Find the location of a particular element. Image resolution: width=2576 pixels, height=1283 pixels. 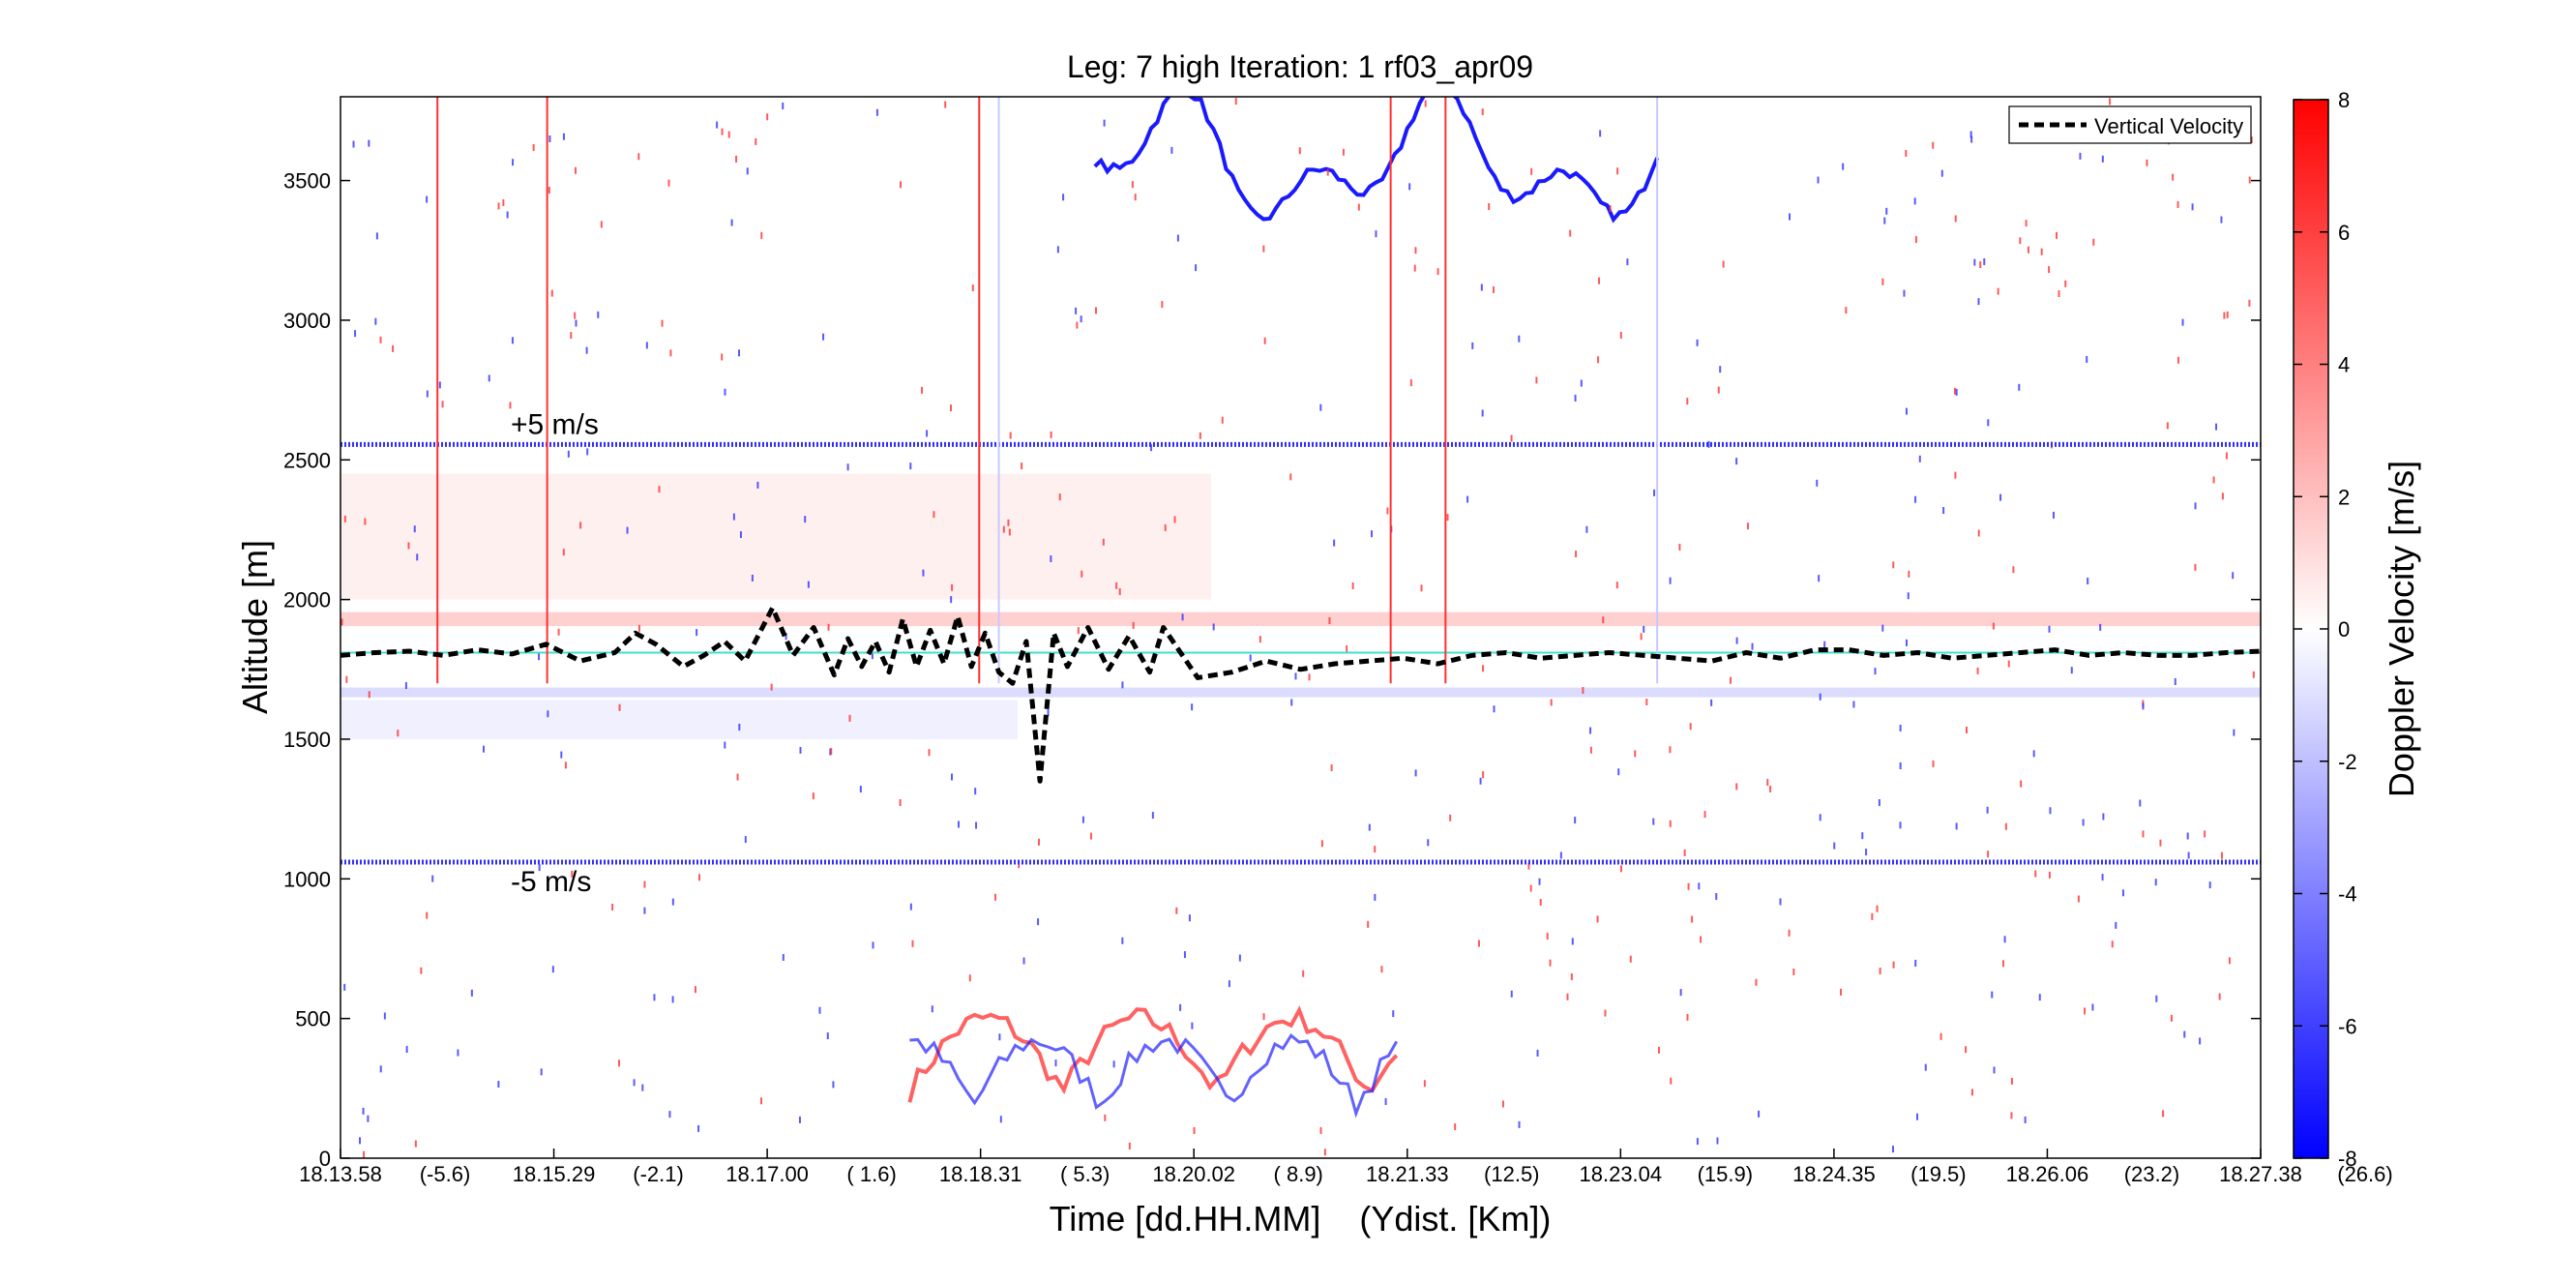

x-tick-label-time: 18.20.02 is located at coordinates (1193, 1174).